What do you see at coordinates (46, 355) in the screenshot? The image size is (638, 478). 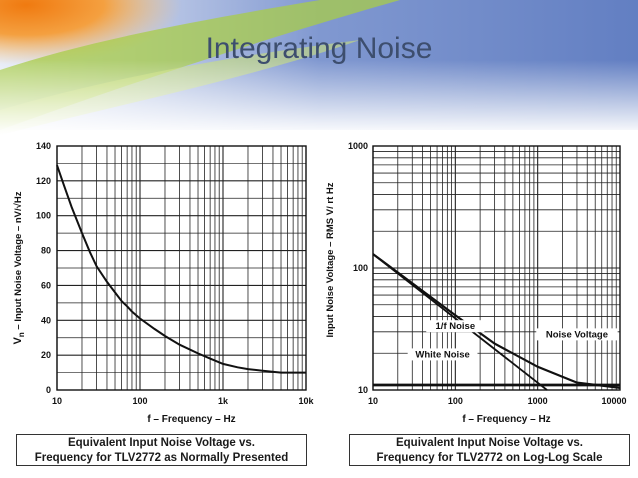 I see `left-y-tick-label: 20` at bounding box center [46, 355].